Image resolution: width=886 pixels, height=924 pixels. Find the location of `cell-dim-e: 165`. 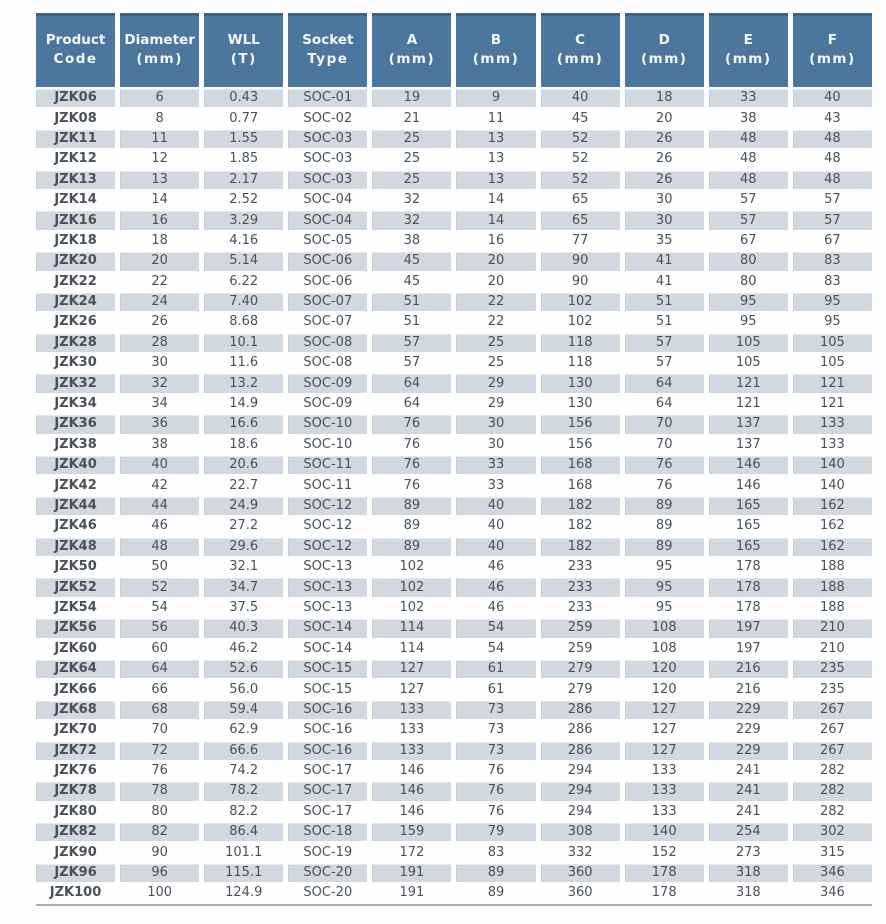

cell-dim-e: 165 is located at coordinates (748, 506).